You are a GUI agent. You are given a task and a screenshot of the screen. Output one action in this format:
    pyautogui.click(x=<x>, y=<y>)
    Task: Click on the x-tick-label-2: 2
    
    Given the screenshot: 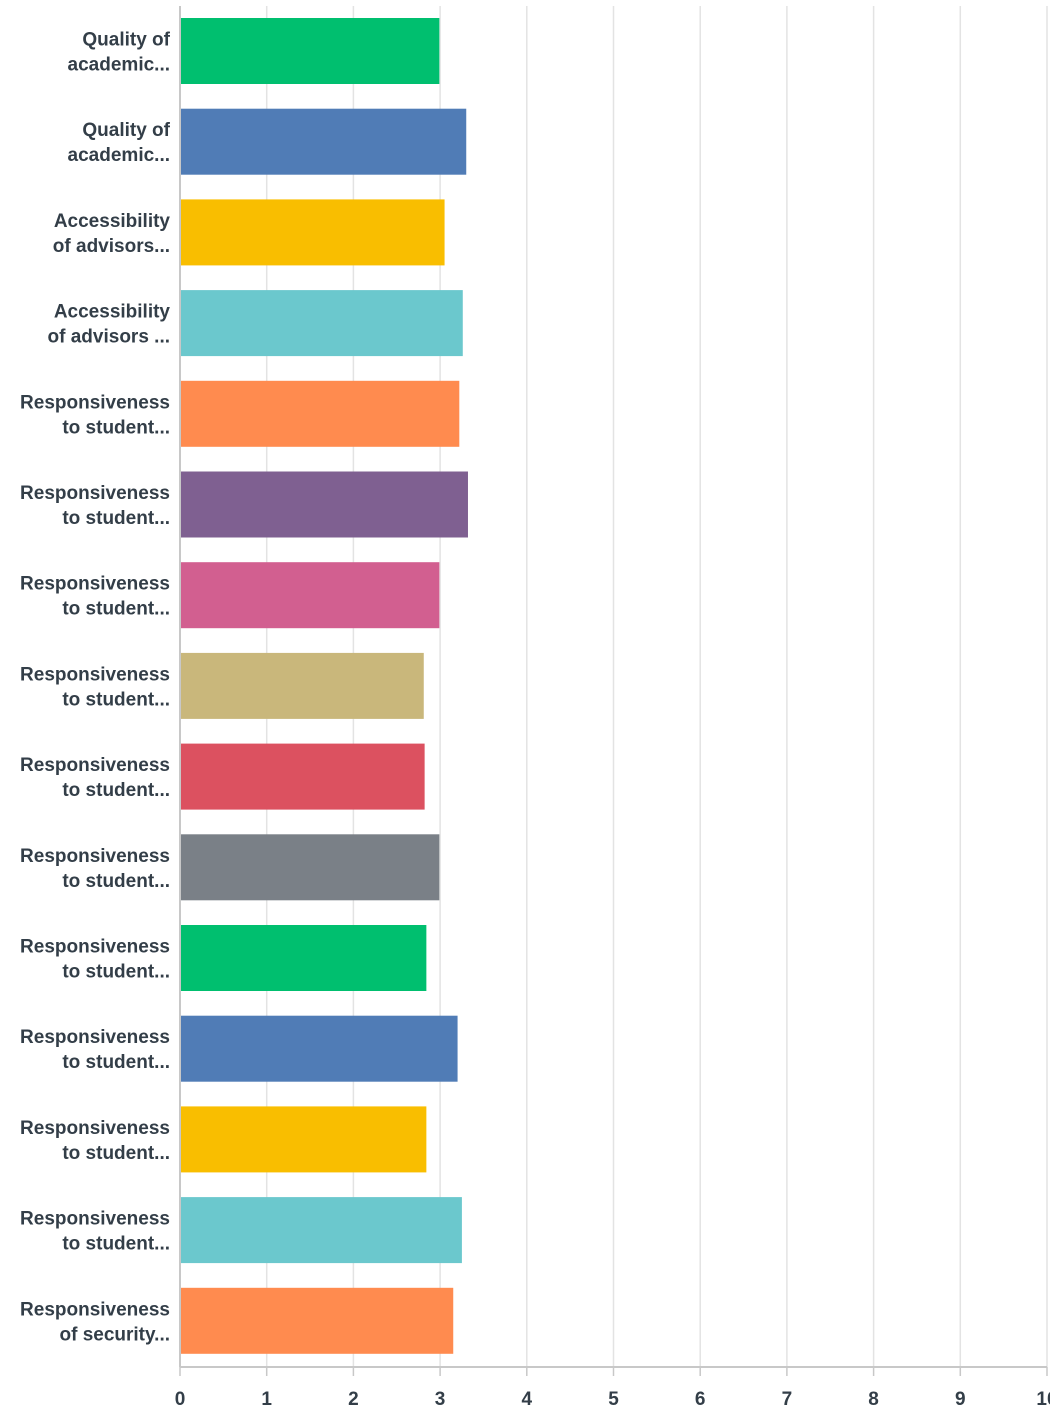 What is the action you would take?
    pyautogui.click(x=353, y=1399)
    